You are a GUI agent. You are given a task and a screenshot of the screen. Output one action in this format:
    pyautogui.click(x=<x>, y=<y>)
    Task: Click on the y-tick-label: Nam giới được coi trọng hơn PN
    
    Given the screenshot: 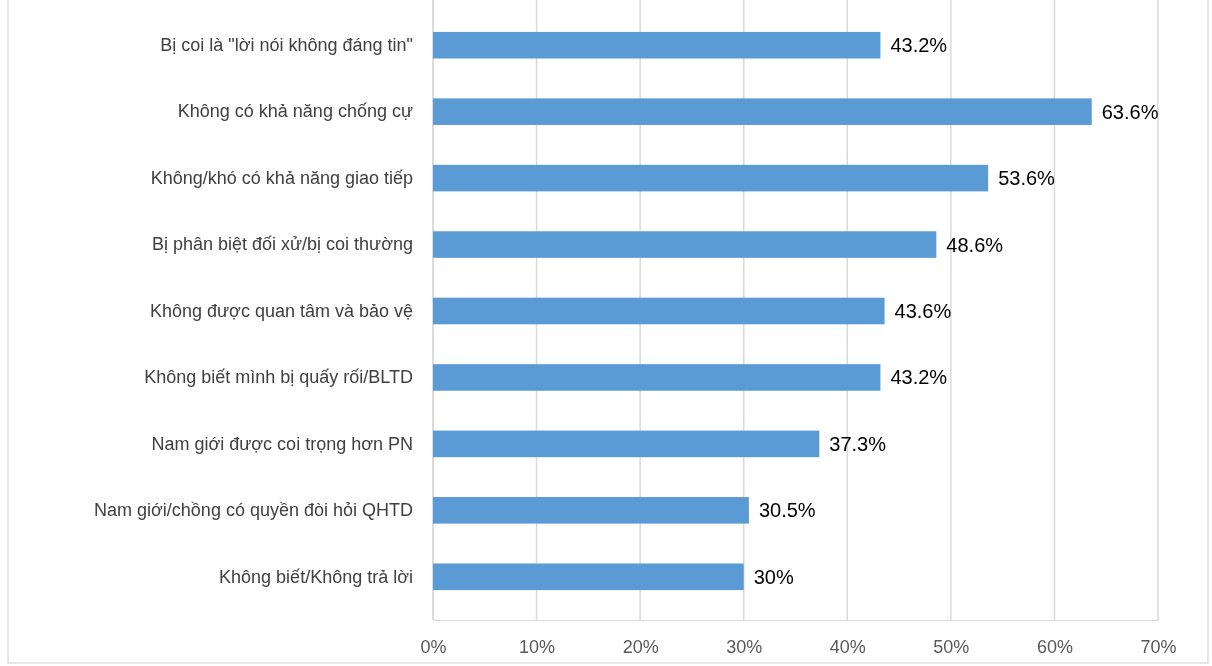 What is the action you would take?
    pyautogui.click(x=282, y=443)
    